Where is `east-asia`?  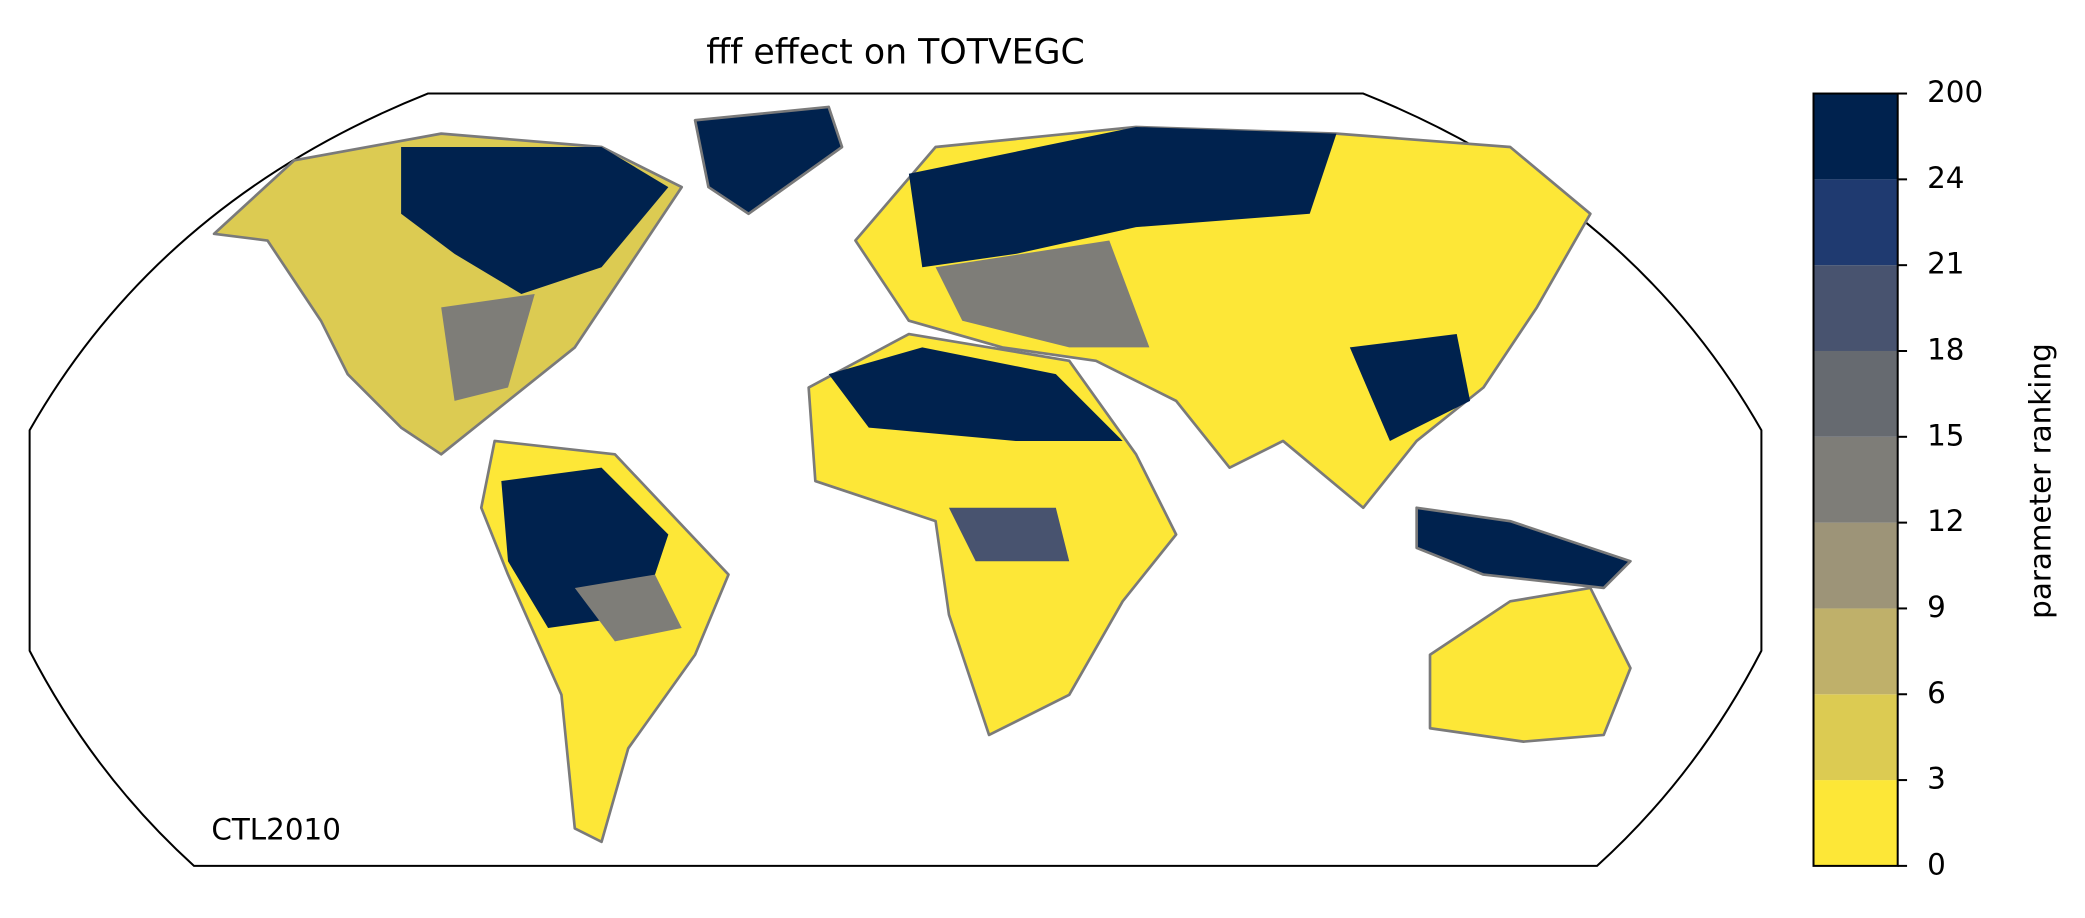
east-asia is located at coordinates (1410, 387).